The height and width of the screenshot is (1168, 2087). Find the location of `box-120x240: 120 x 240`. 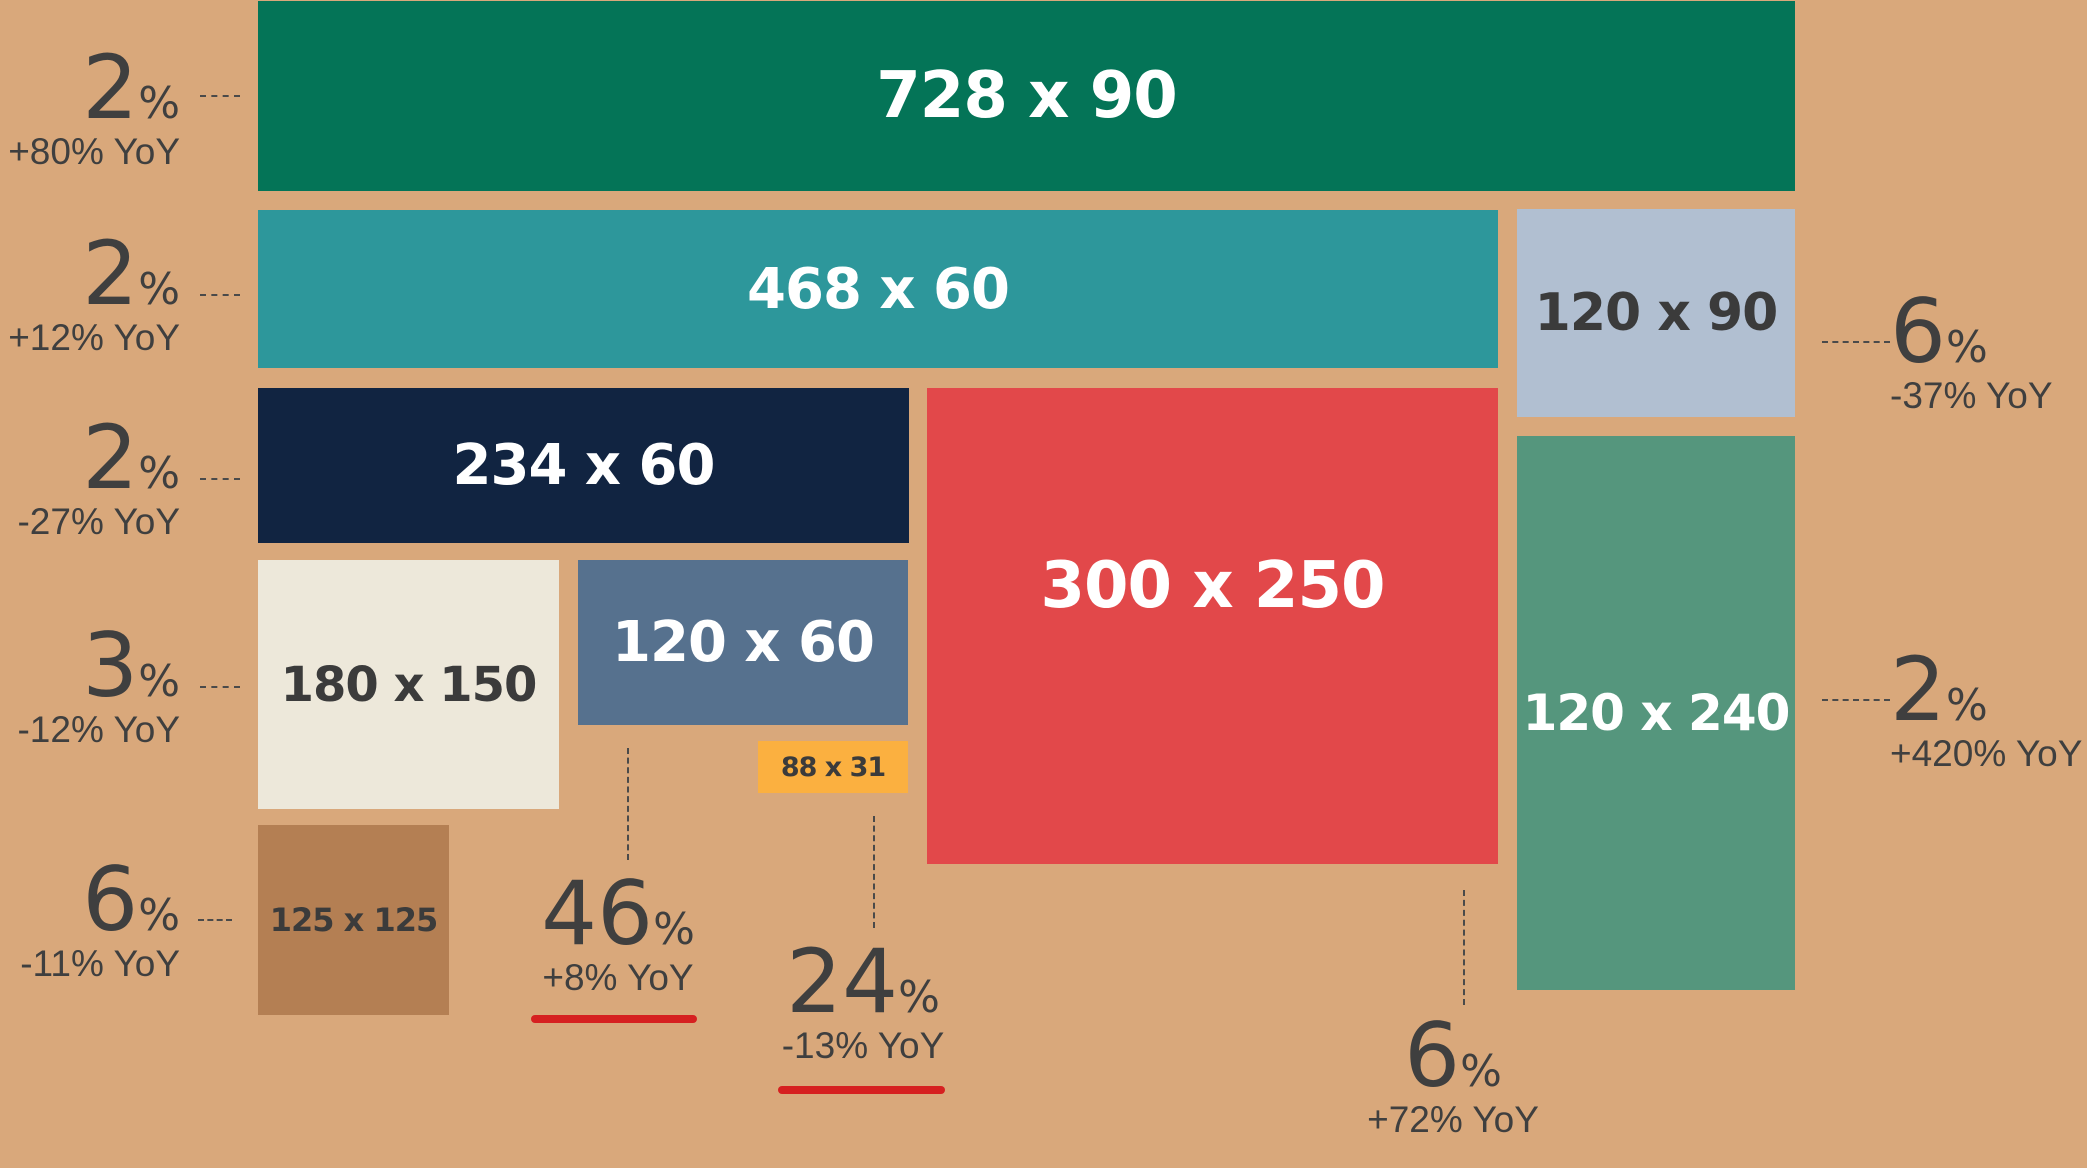

box-120x240: 120 x 240 is located at coordinates (1656, 713).